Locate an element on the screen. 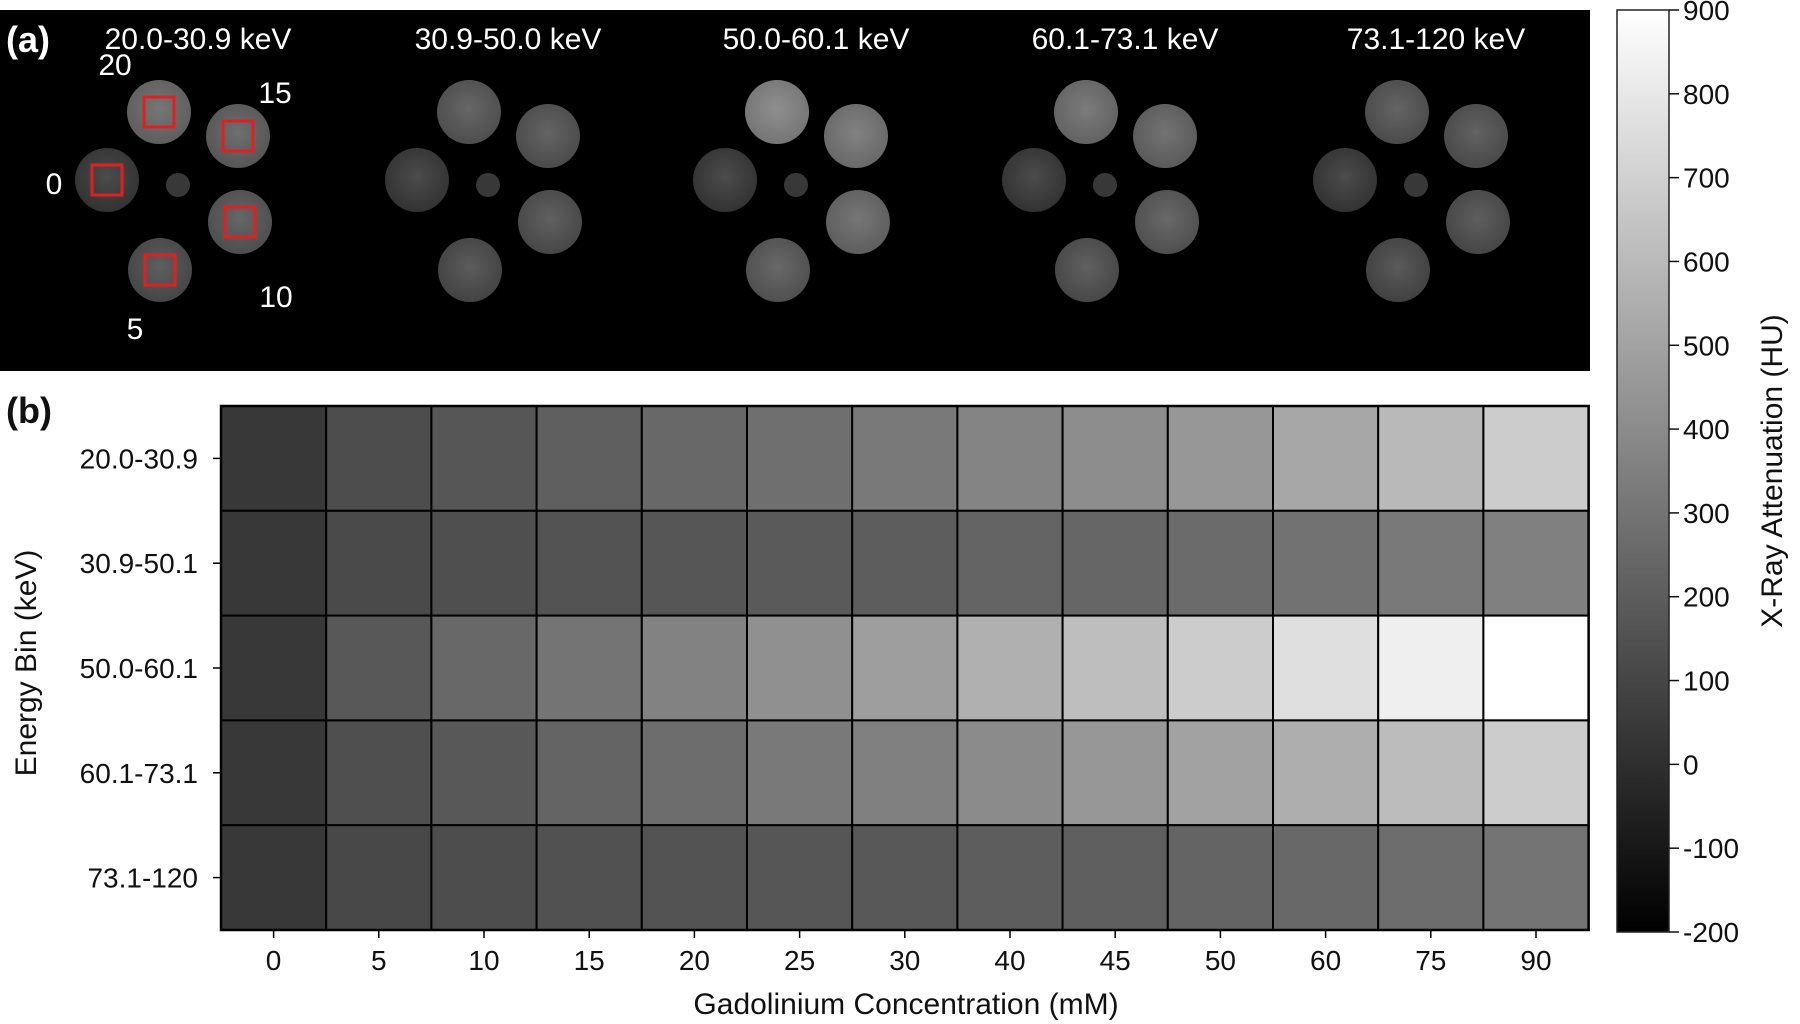 Image resolution: width=1800 pixels, height=1024 pixels. colorbar-tick-label: 600 is located at coordinates (1706, 261).